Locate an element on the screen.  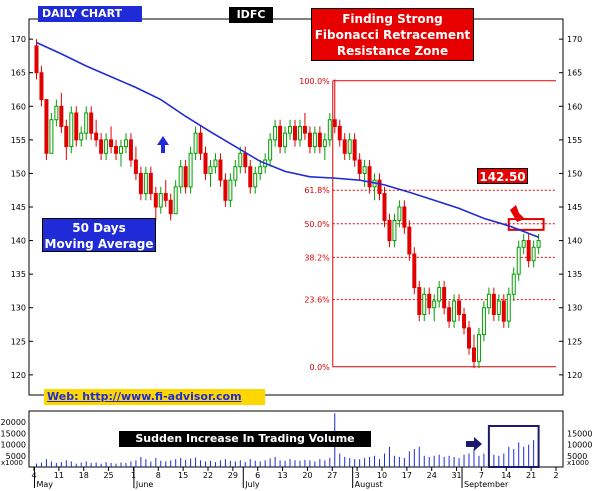
resistance-zone-box is located at coordinates (526, 224).